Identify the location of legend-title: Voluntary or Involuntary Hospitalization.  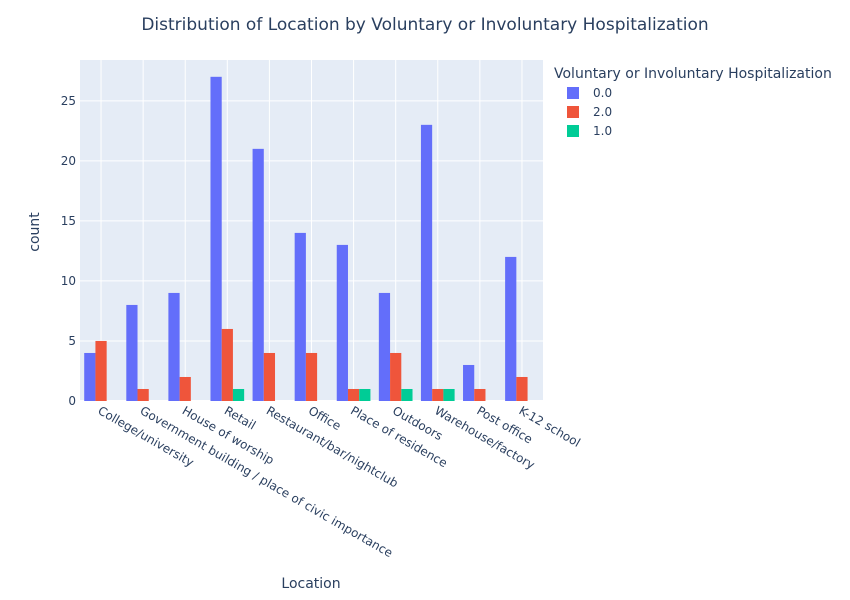
(693, 74).